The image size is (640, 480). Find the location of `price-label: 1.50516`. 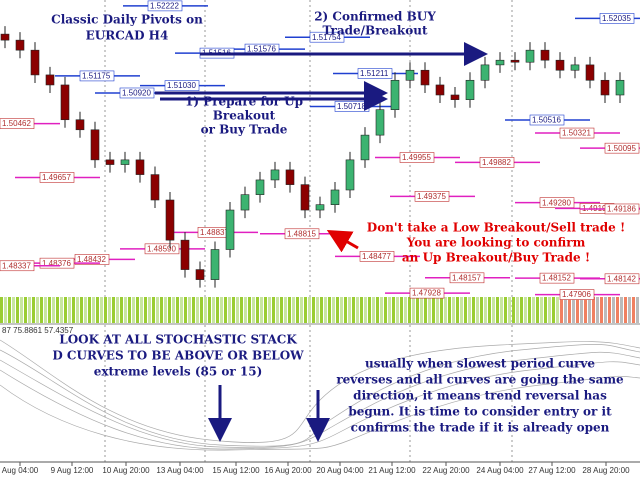

price-label: 1.50516 is located at coordinates (546, 120).